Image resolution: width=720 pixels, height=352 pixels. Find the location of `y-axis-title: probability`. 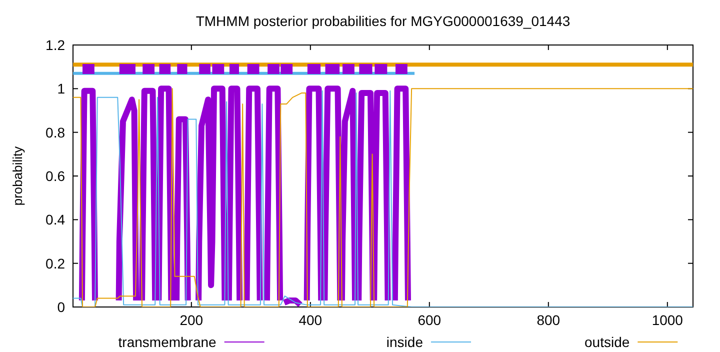

y-axis-title: probability is located at coordinates (17, 176).